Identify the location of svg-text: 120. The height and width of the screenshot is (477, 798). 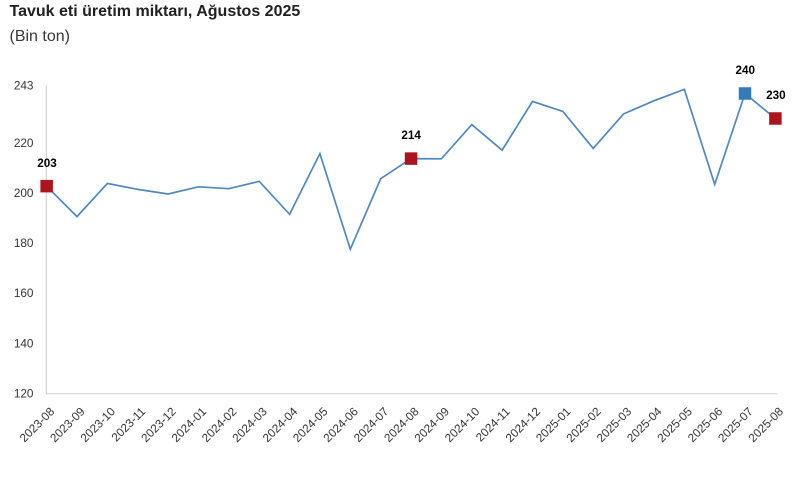
(24, 393).